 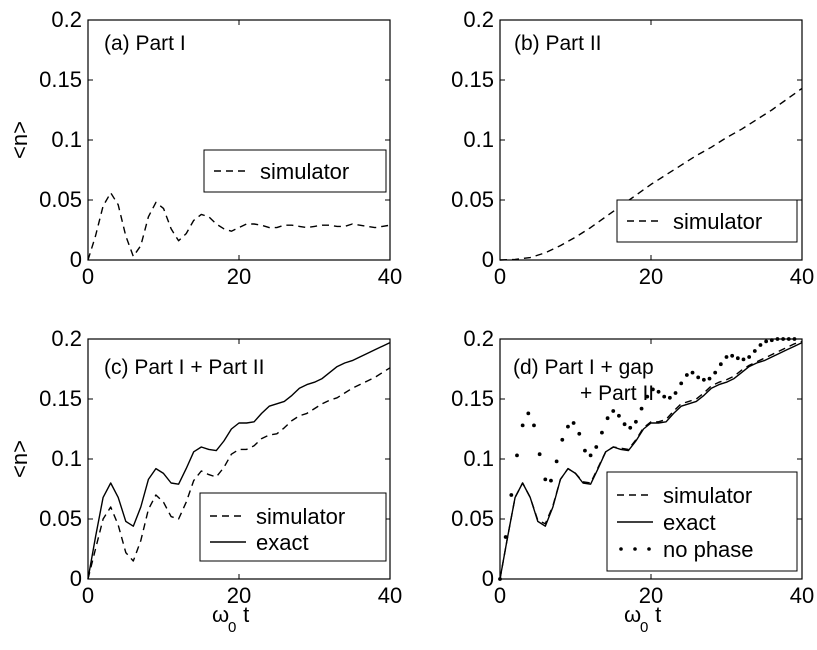 I want to click on legend: simulator exact no phase, so click(x=702, y=521).